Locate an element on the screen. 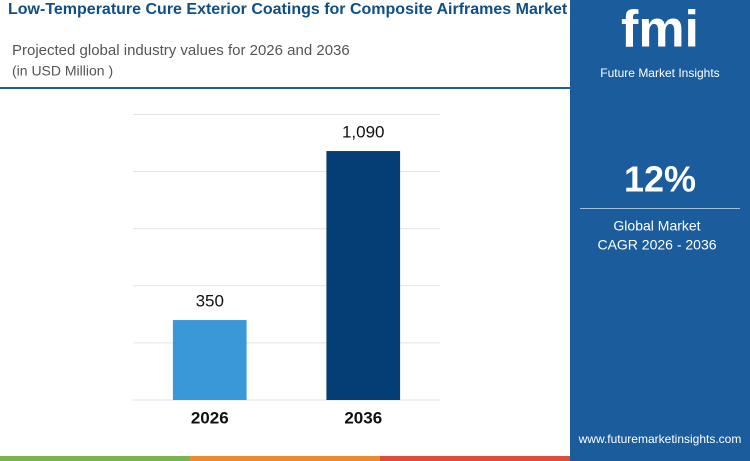  unit: (in USD Million ) is located at coordinates (62, 71).